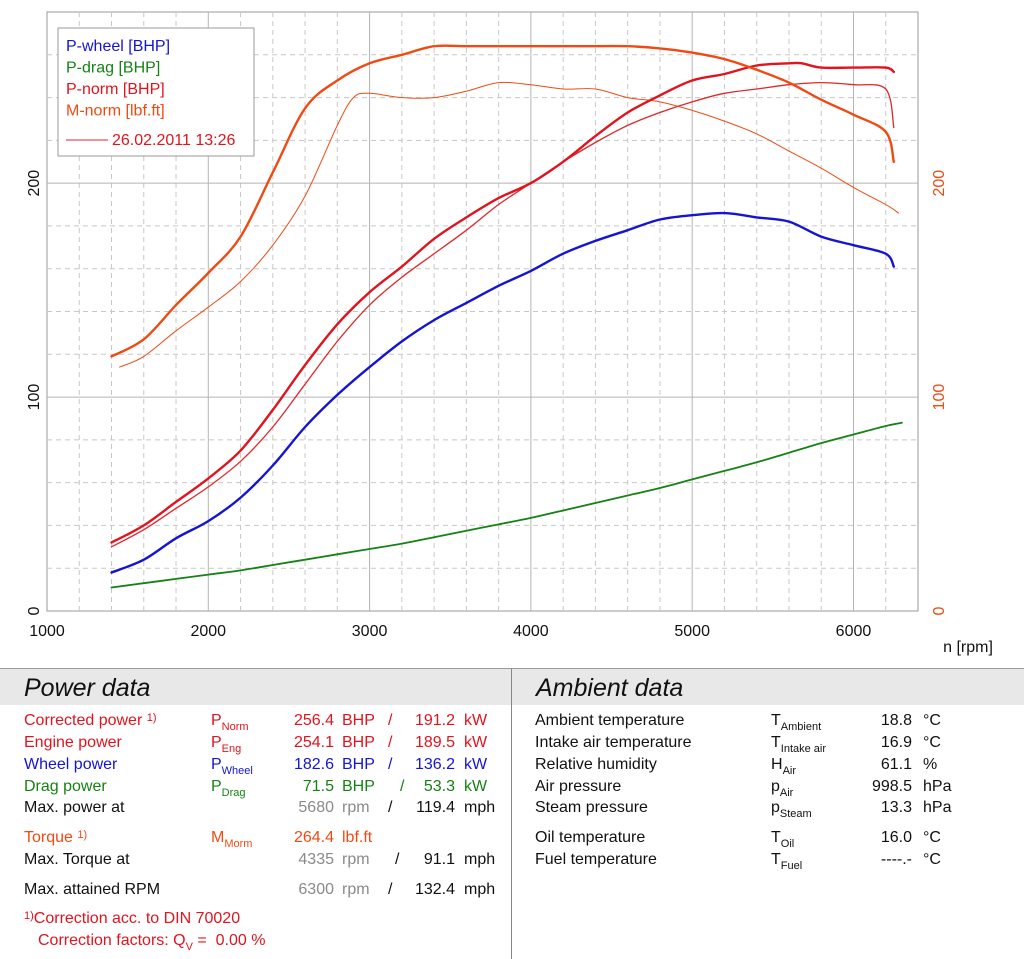  What do you see at coordinates (316, 807) in the screenshot?
I see `max-power-rpm: 5680` at bounding box center [316, 807].